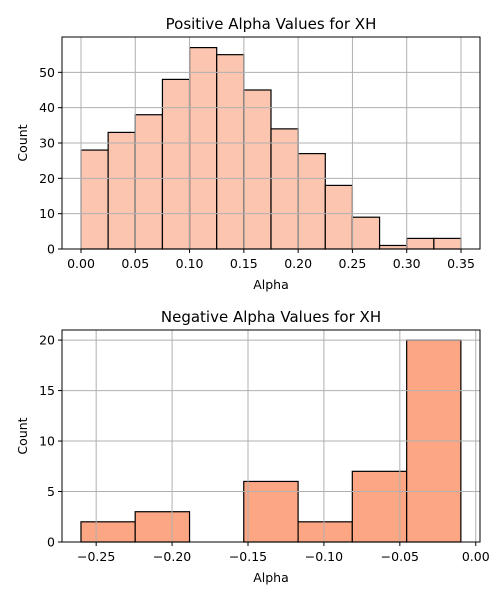 The width and height of the screenshot is (500, 600). I want to click on x-tick-label: −0.15, so click(248, 556).